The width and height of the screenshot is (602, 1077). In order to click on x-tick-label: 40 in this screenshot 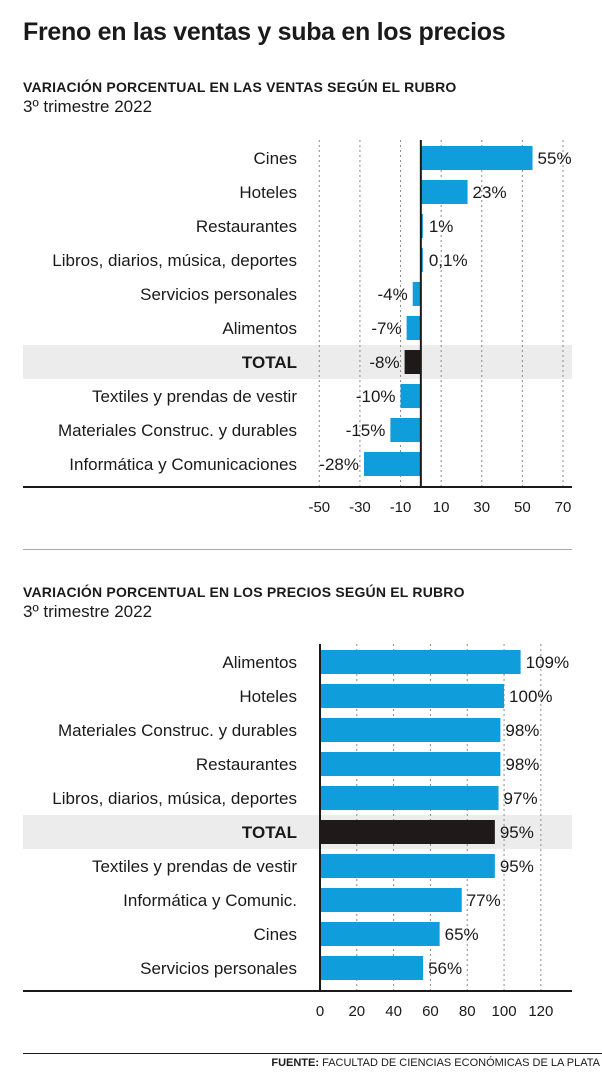, I will do `click(393, 1011)`.